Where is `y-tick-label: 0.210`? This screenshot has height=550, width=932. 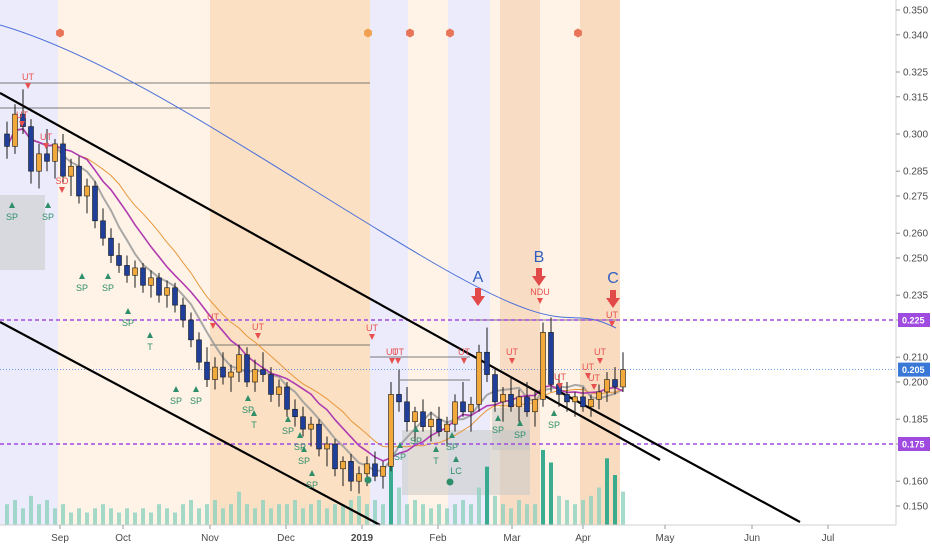
y-tick-label: 0.210 is located at coordinates (915, 358).